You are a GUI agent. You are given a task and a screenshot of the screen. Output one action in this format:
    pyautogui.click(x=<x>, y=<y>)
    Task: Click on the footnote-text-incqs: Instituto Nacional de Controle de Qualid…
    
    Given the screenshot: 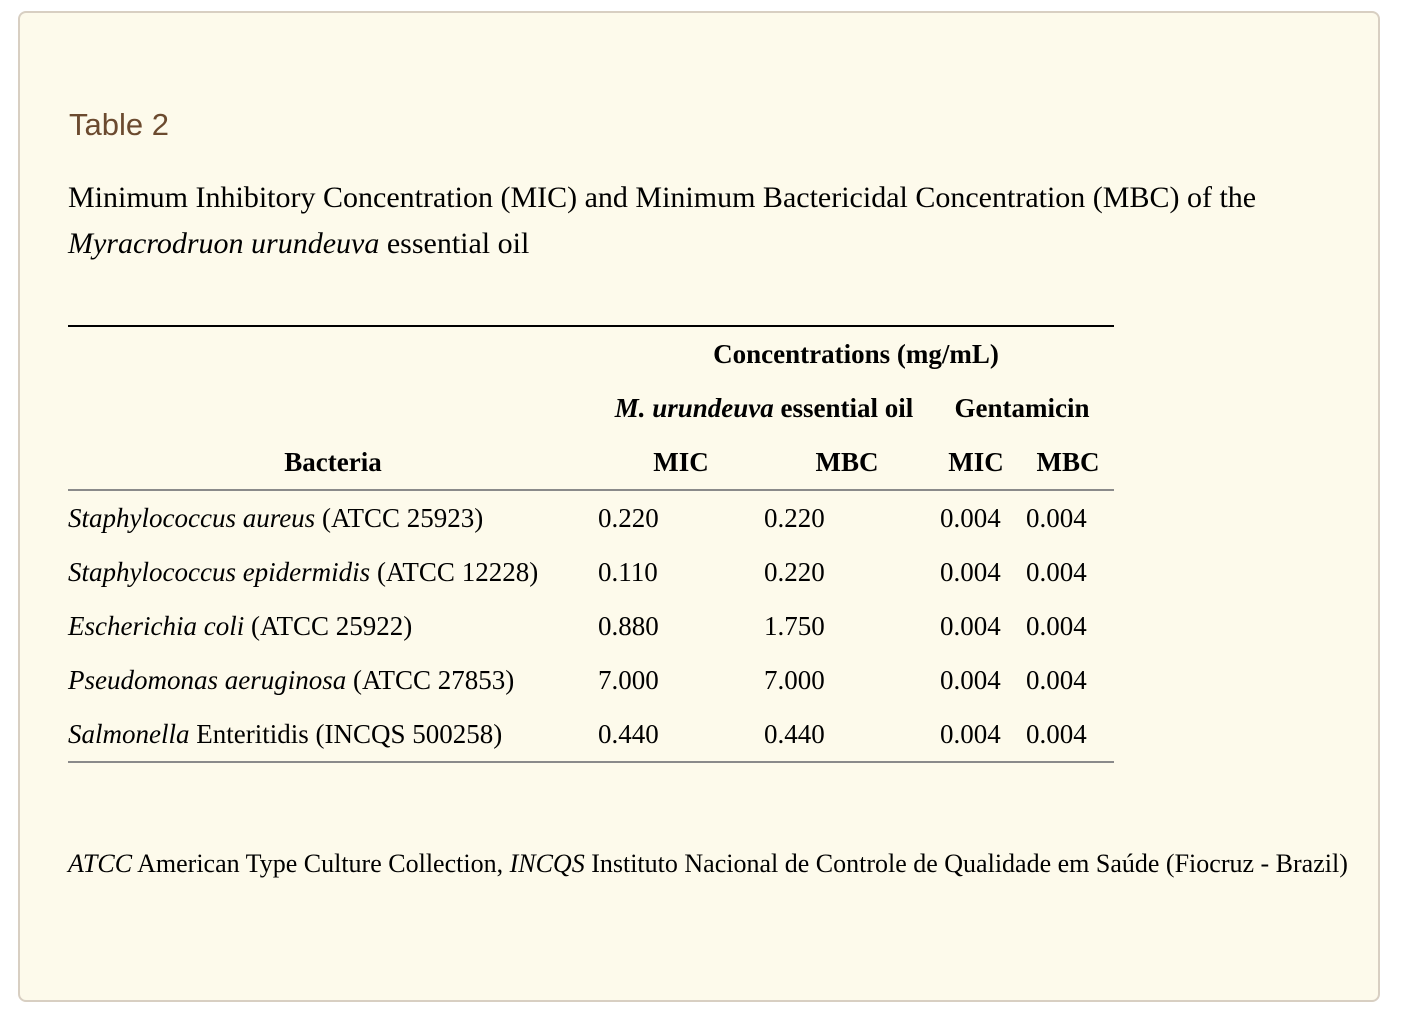 What is the action you would take?
    pyautogui.click(x=966, y=863)
    